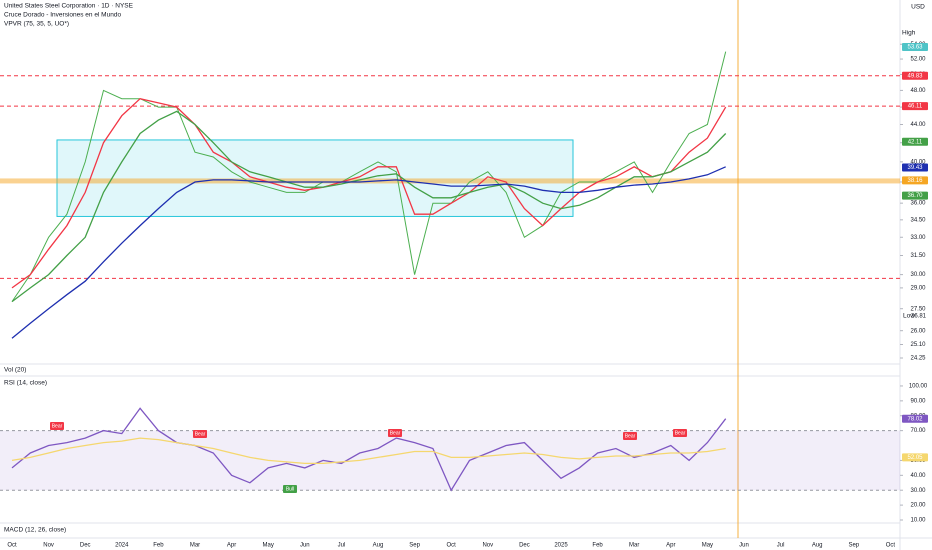 This screenshot has height=550, width=932. What do you see at coordinates (918, 359) in the screenshot?
I see `y-tick-label: 24.25` at bounding box center [918, 359].